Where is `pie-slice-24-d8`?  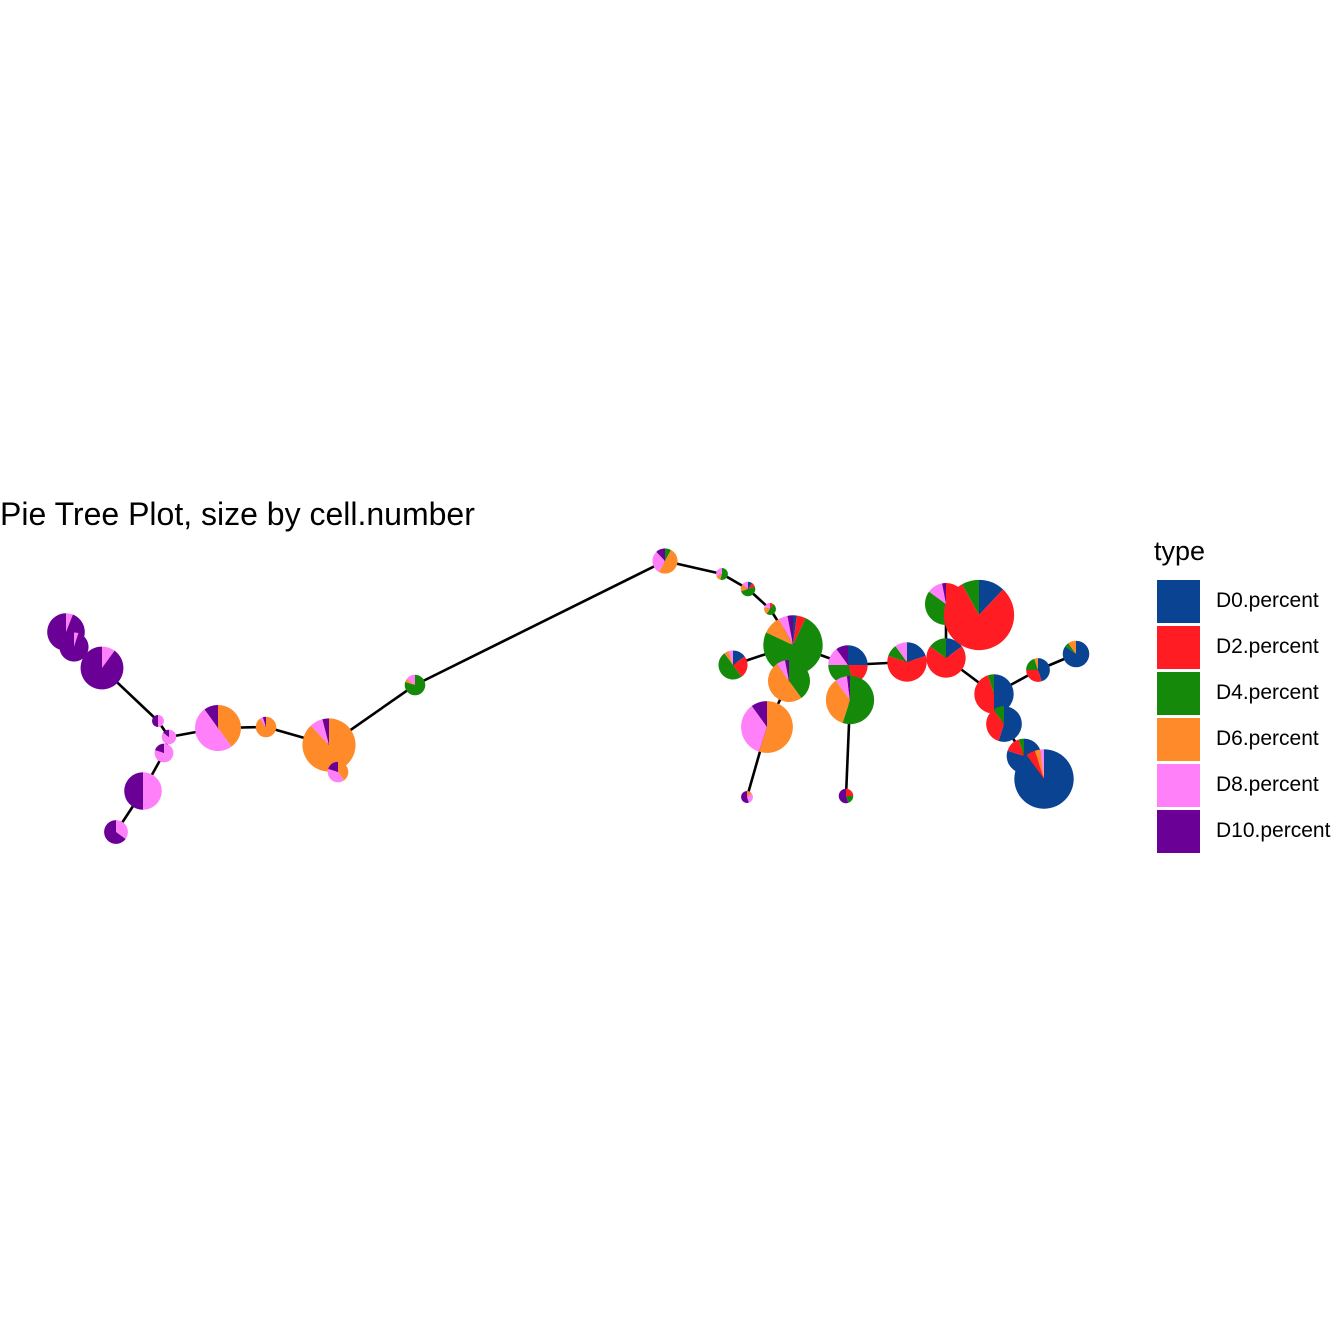
pie-slice-24-d8 is located at coordinates (842, 688).